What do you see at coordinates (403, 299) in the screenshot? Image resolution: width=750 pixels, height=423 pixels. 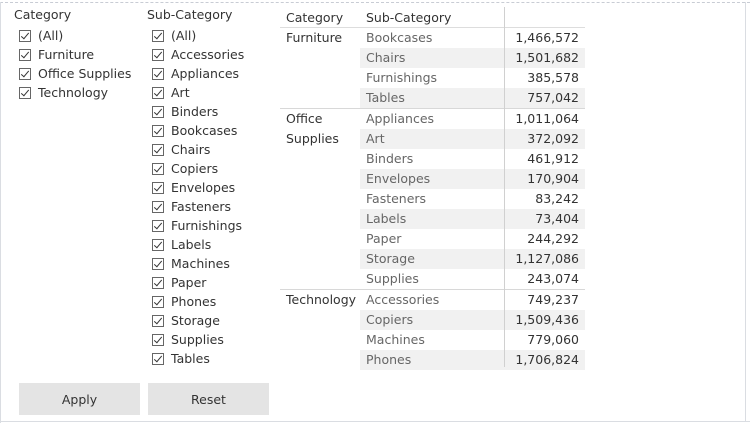 I see `subcategory-cell: Accessories` at bounding box center [403, 299].